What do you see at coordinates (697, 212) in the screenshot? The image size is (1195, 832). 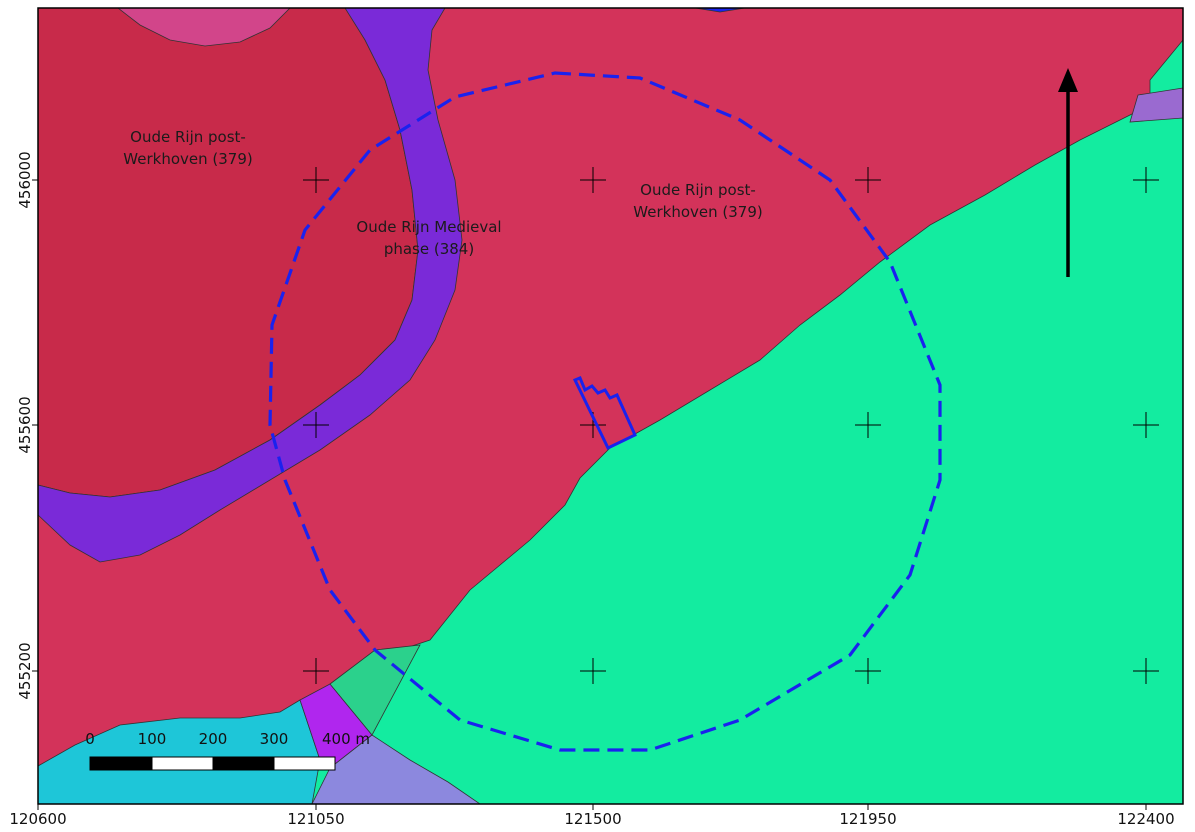 I see `label-east-unit-line2: Werkhoven (379)` at bounding box center [697, 212].